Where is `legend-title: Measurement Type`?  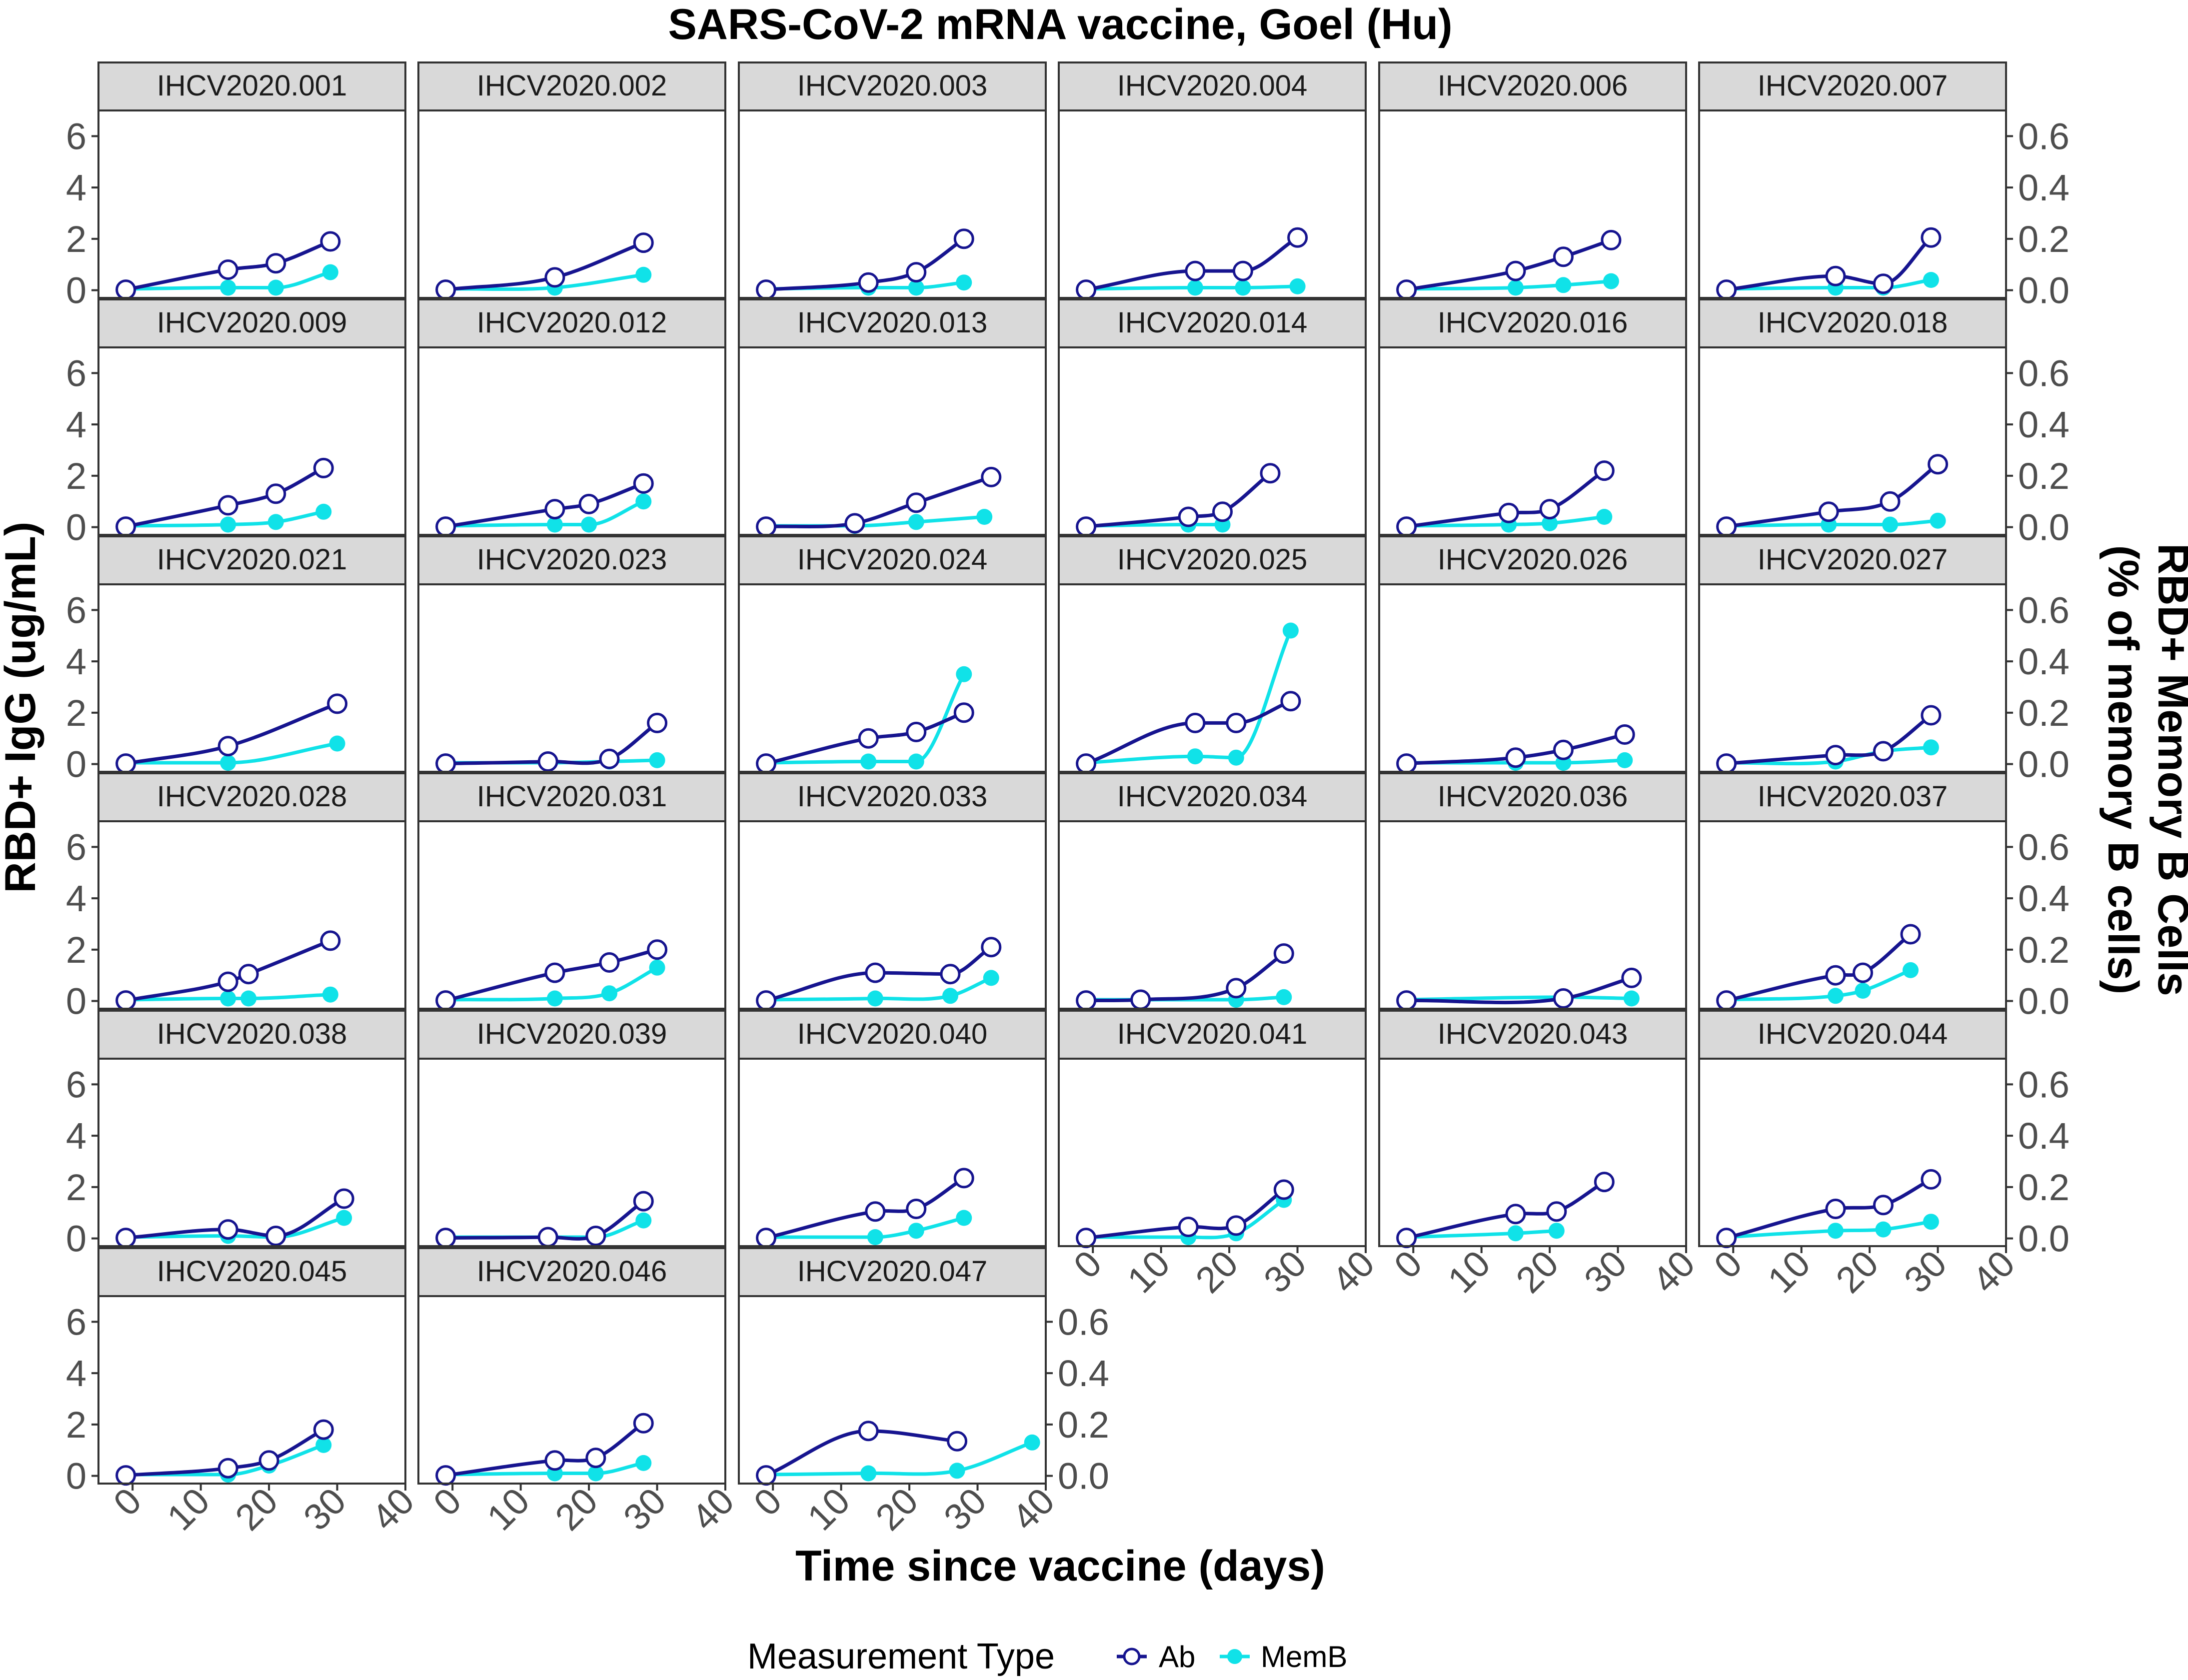 legend-title: Measurement Type is located at coordinates (901, 1657).